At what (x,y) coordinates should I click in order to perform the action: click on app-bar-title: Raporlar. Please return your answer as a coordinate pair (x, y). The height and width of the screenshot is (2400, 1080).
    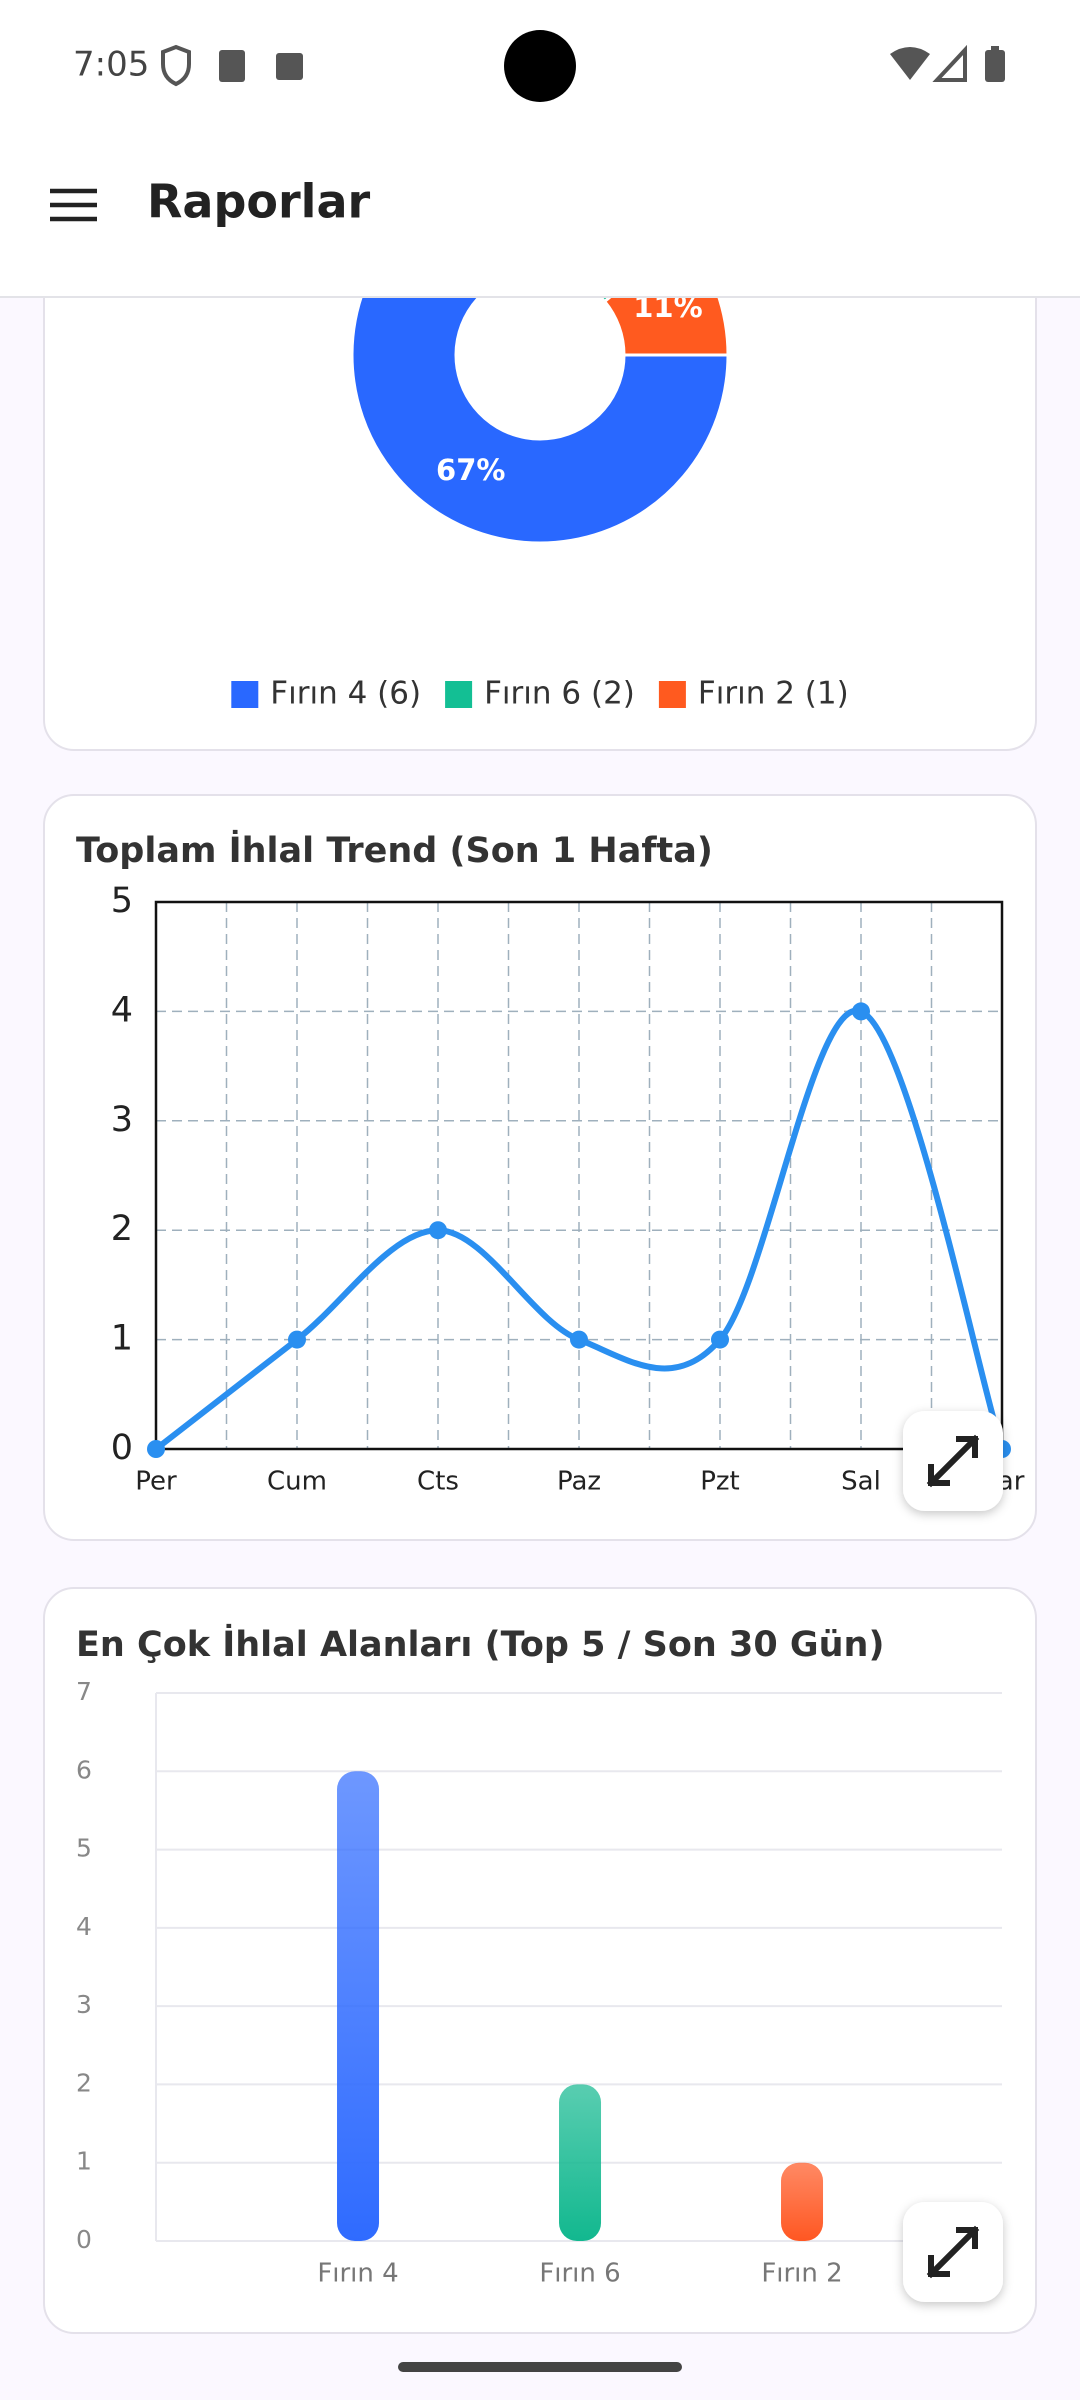
    Looking at the image, I should click on (258, 202).